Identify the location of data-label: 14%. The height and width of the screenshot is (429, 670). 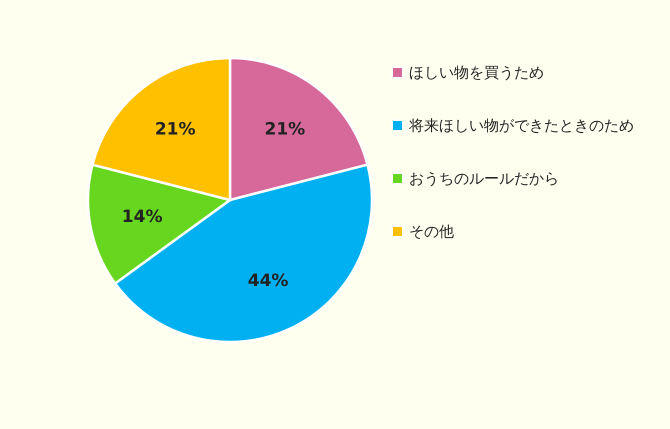
(142, 216).